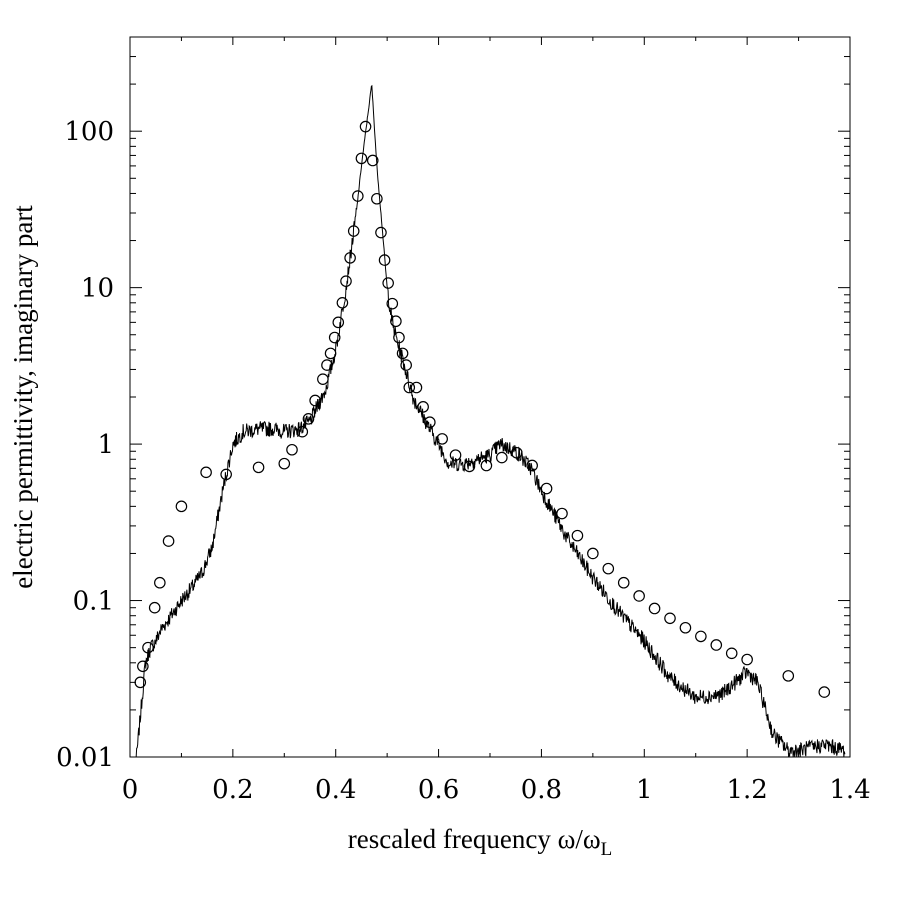  Describe the element at coordinates (480, 842) in the screenshot. I see `x-axis-label: rescaled frequency ω/ωL` at that location.